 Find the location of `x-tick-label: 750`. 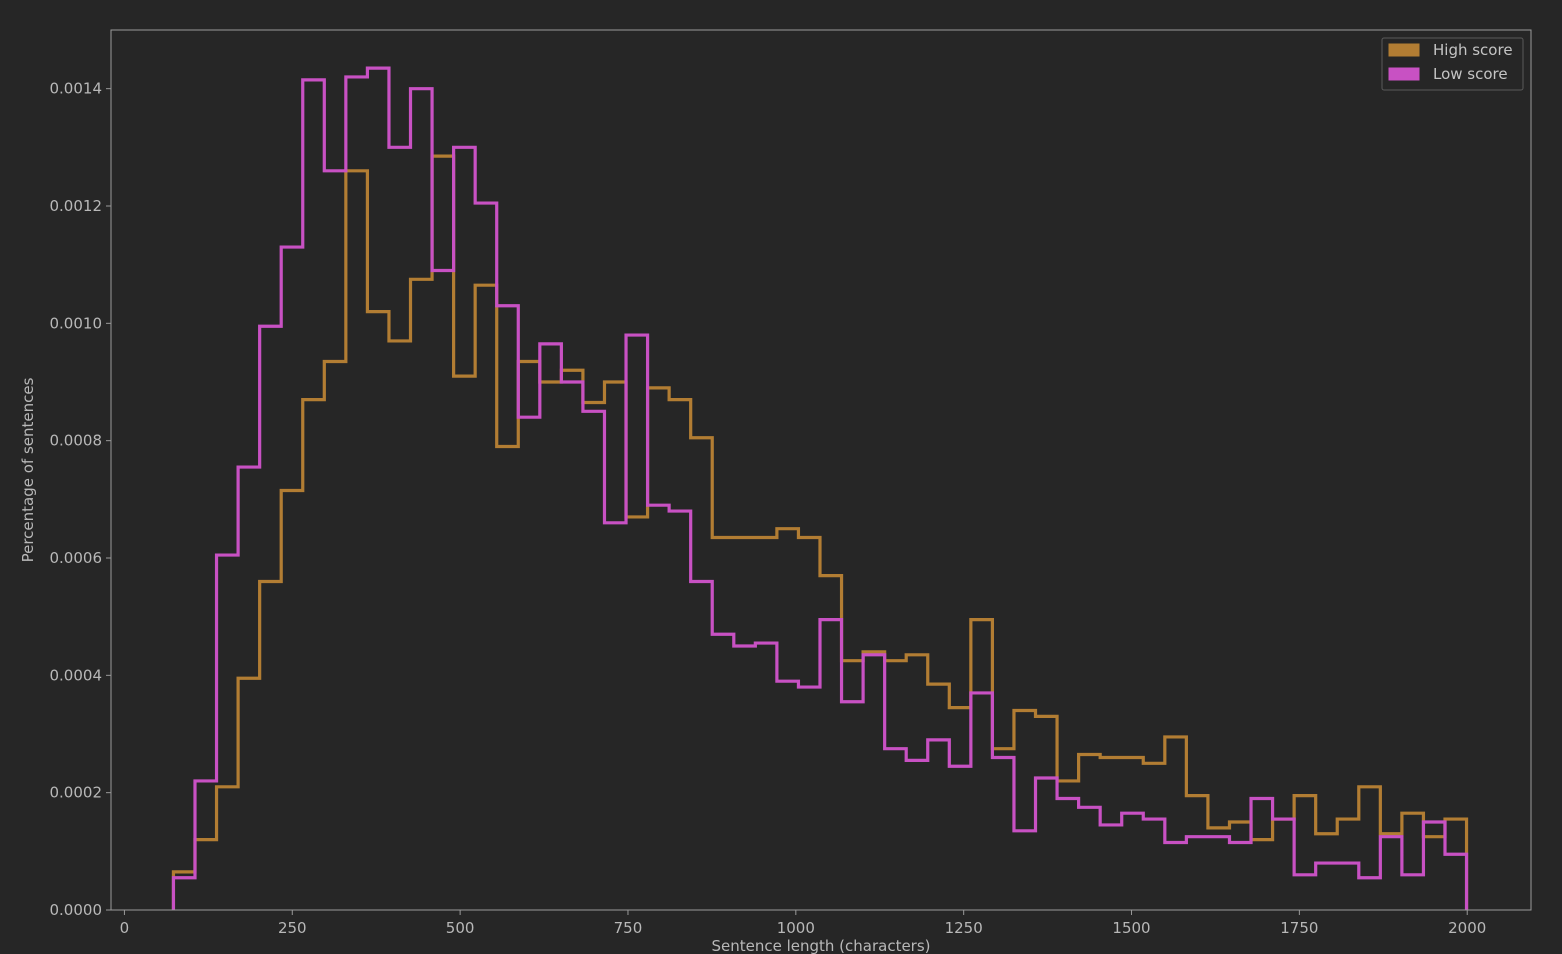

x-tick-label: 750 is located at coordinates (628, 928).